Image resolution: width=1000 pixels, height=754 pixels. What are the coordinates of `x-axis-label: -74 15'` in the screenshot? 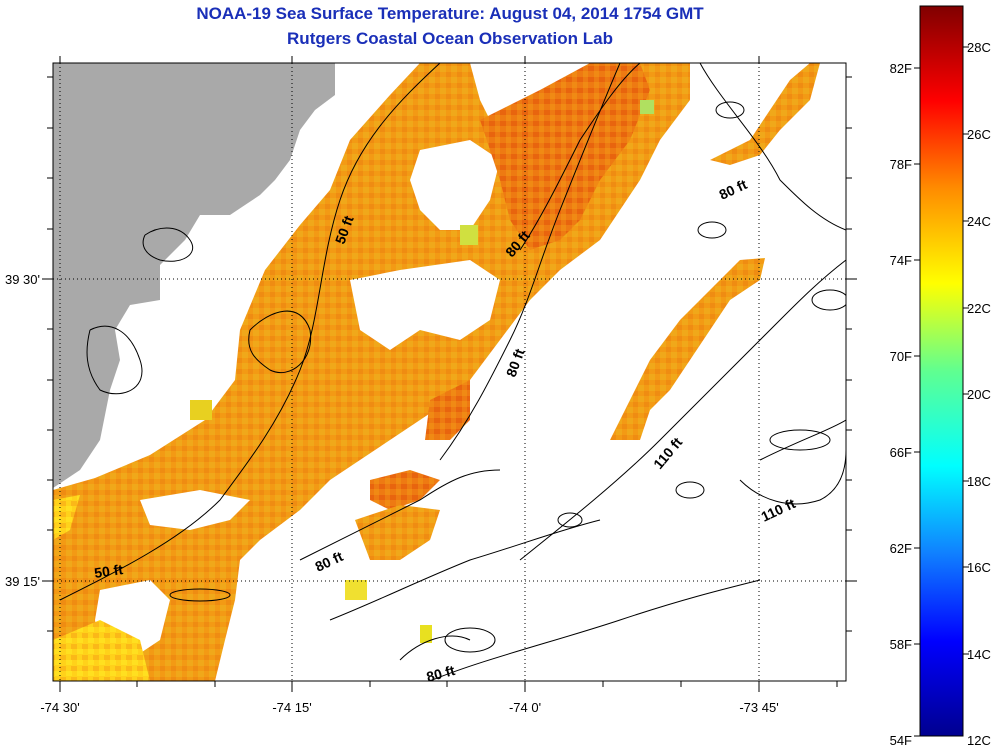 It's located at (291, 707).